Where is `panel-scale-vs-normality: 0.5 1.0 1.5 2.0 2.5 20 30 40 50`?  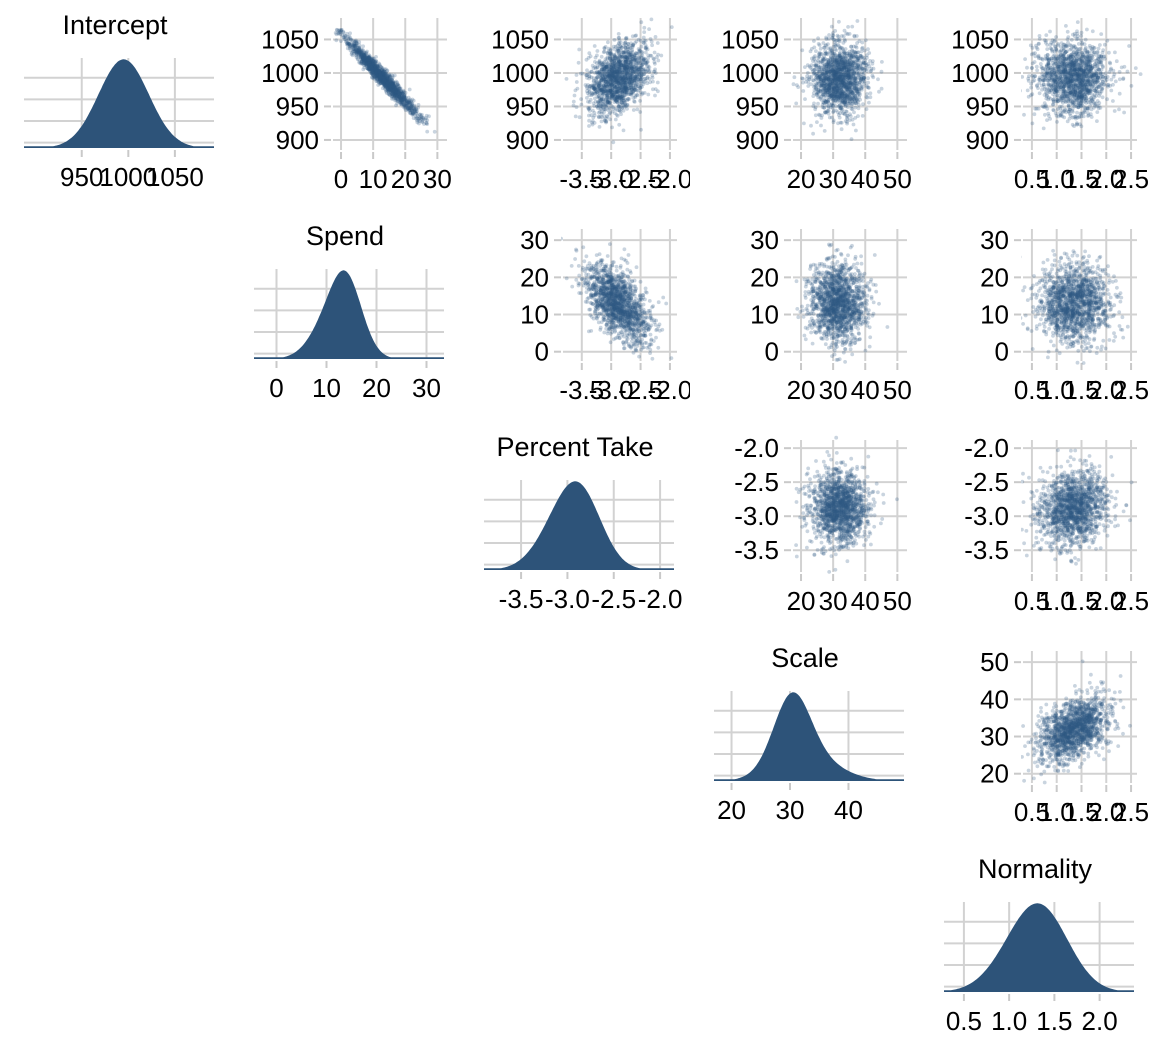 panel-scale-vs-normality: 0.5 1.0 1.5 2.0 2.5 20 30 40 50 is located at coordinates (1035, 738).